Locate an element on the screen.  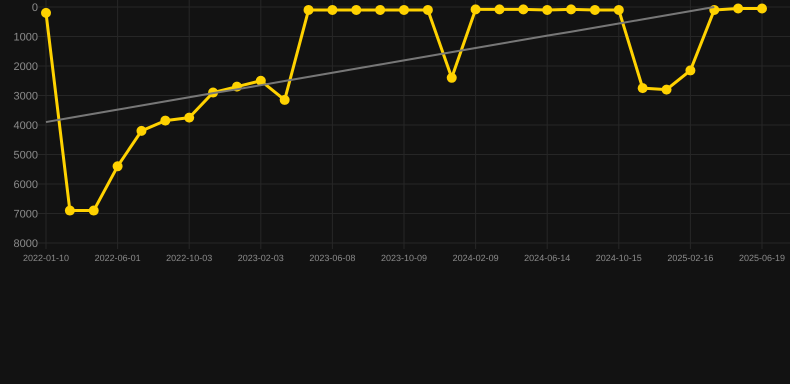
x-tick-label: 2024-10-15 is located at coordinates (619, 258).